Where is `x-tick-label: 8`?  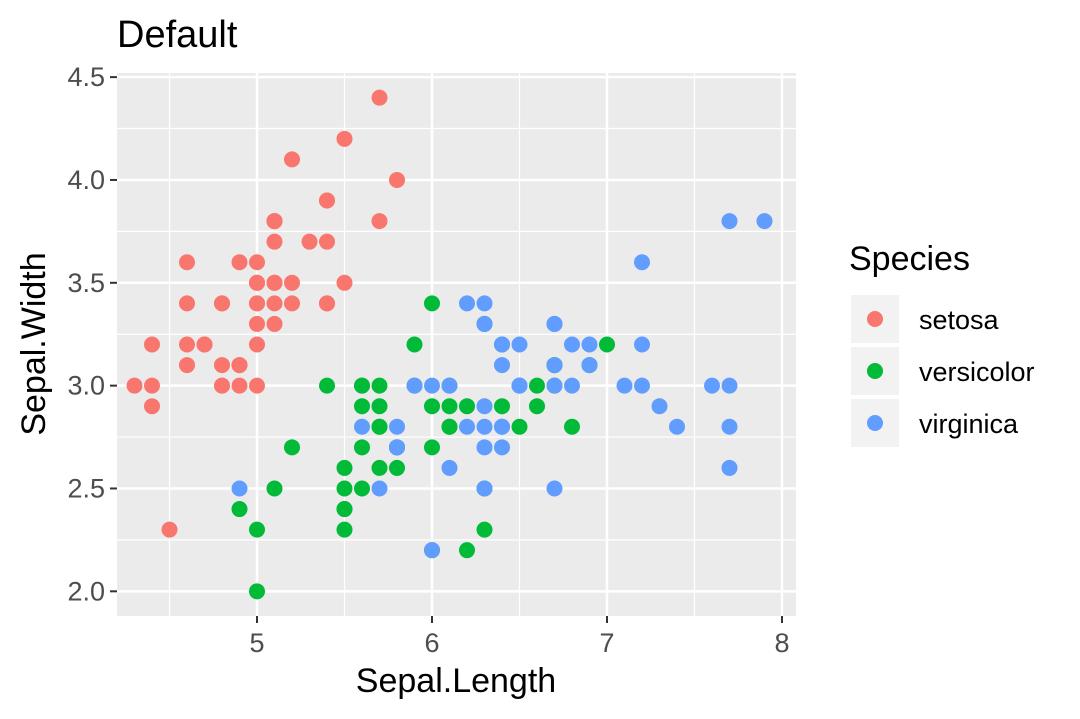 x-tick-label: 8 is located at coordinates (781, 643).